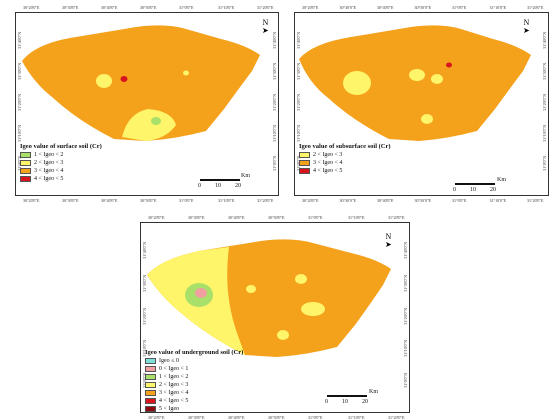  I want to click on region-pink, so click(201, 293).